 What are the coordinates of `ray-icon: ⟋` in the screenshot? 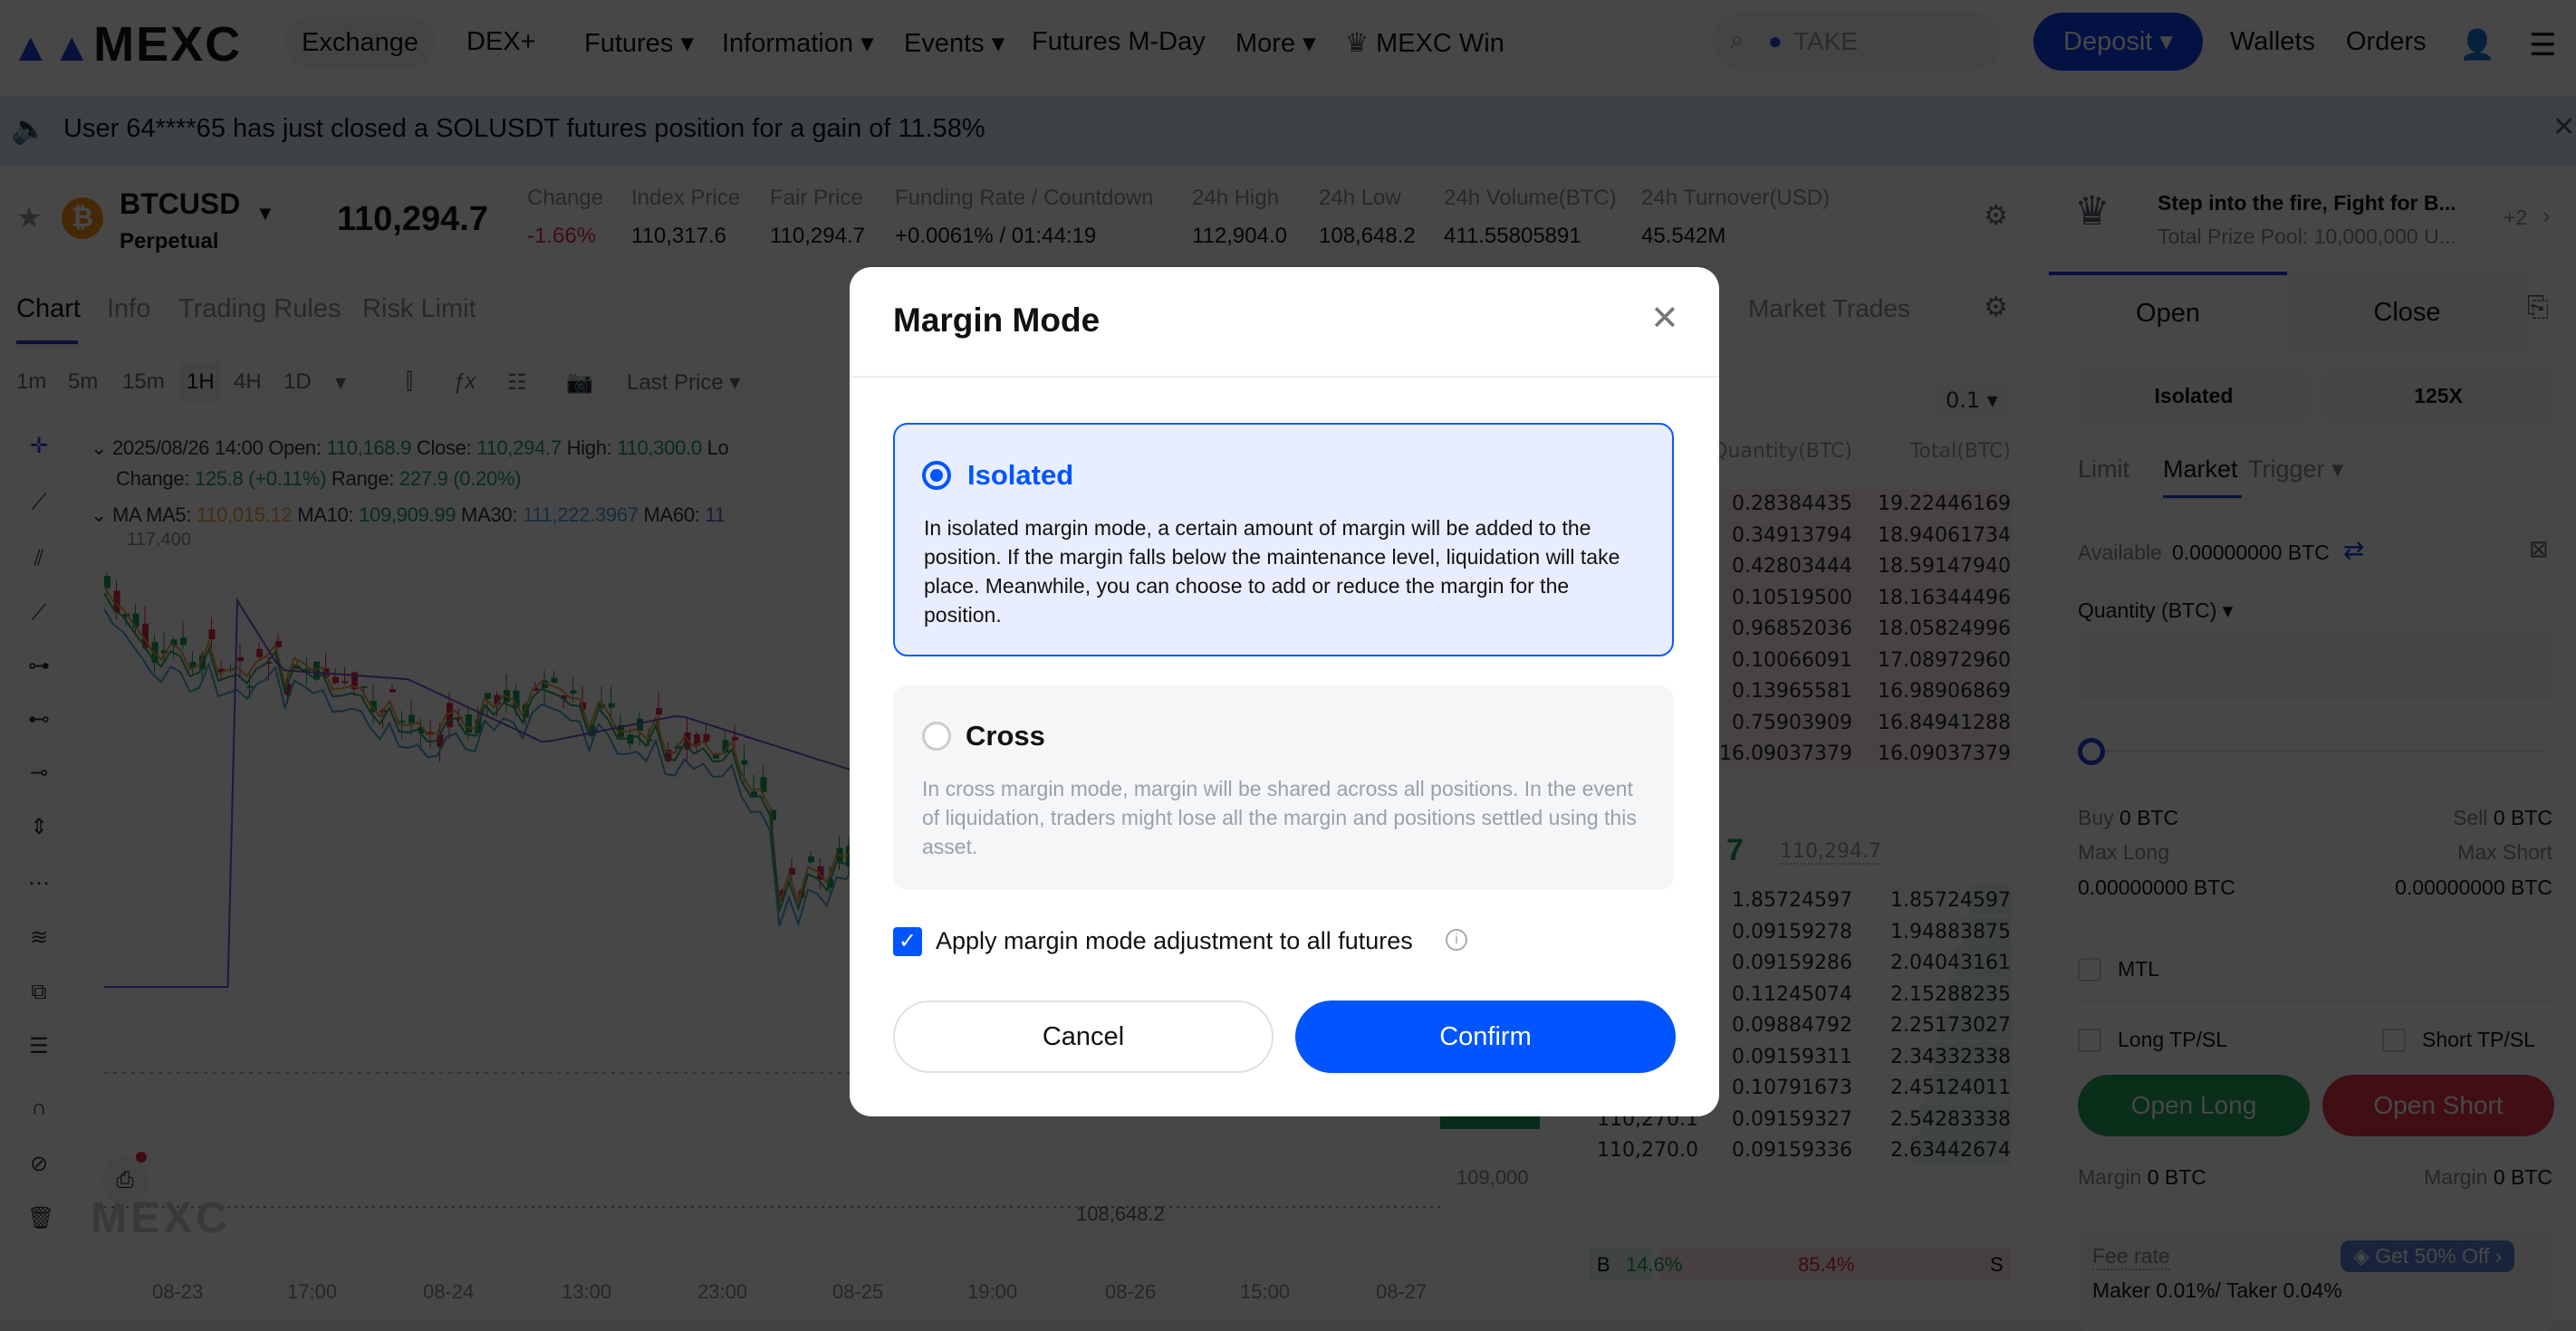 It's located at (39, 612).